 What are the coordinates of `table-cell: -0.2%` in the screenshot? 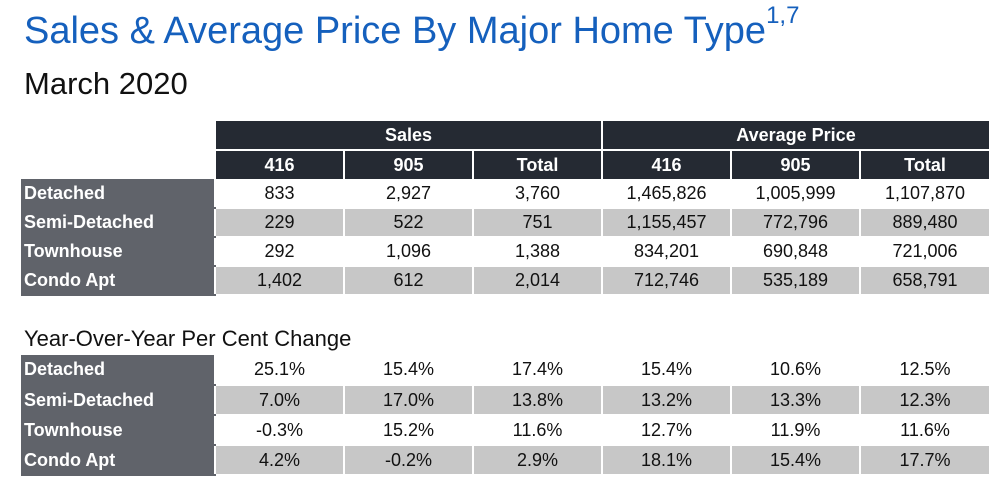 It's located at (408, 460).